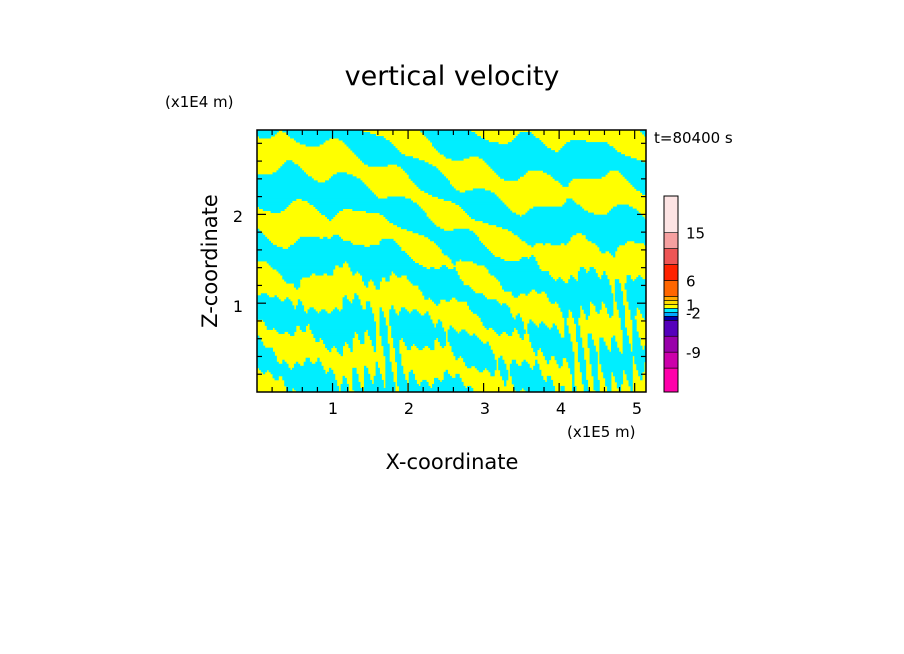 The width and height of the screenshot is (904, 654). What do you see at coordinates (238, 306) in the screenshot?
I see `y-tick-label: 1` at bounding box center [238, 306].